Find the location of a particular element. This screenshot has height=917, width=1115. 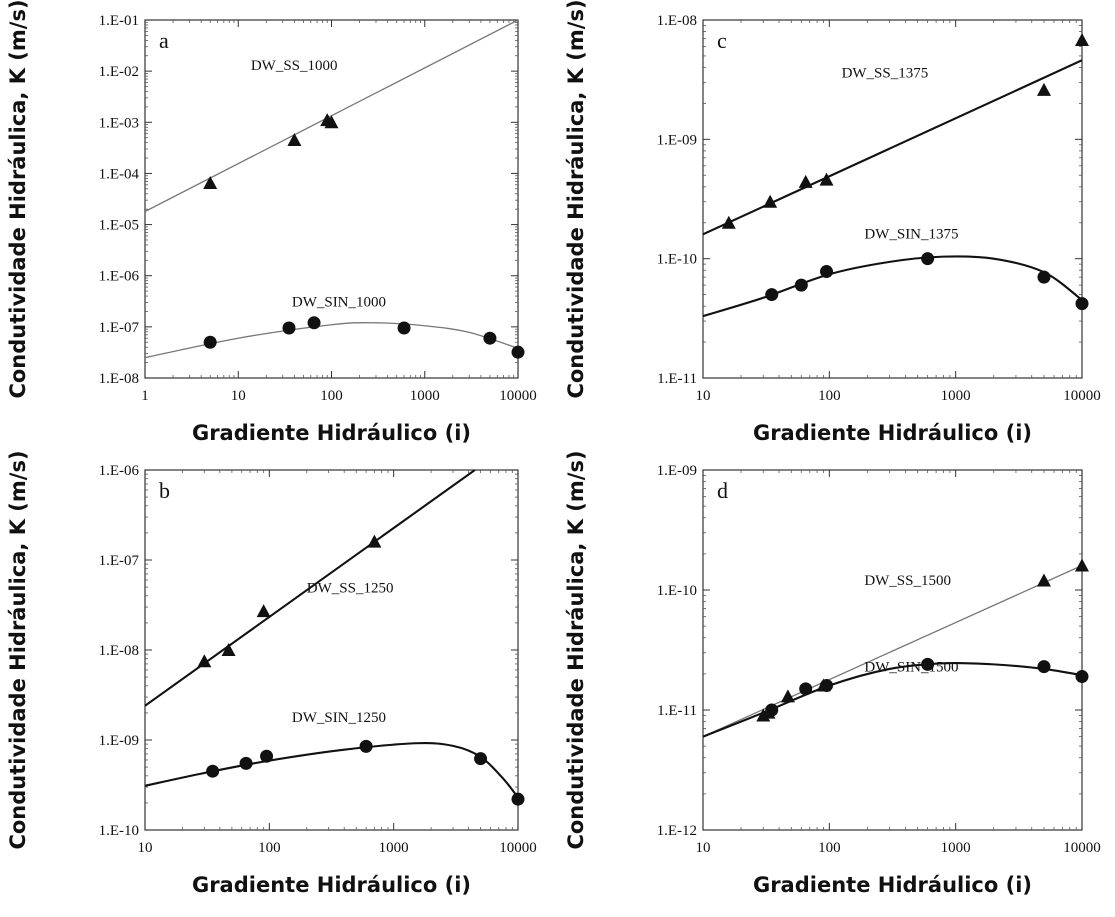

series-label: DW_SIN_1000 is located at coordinates (339, 302).